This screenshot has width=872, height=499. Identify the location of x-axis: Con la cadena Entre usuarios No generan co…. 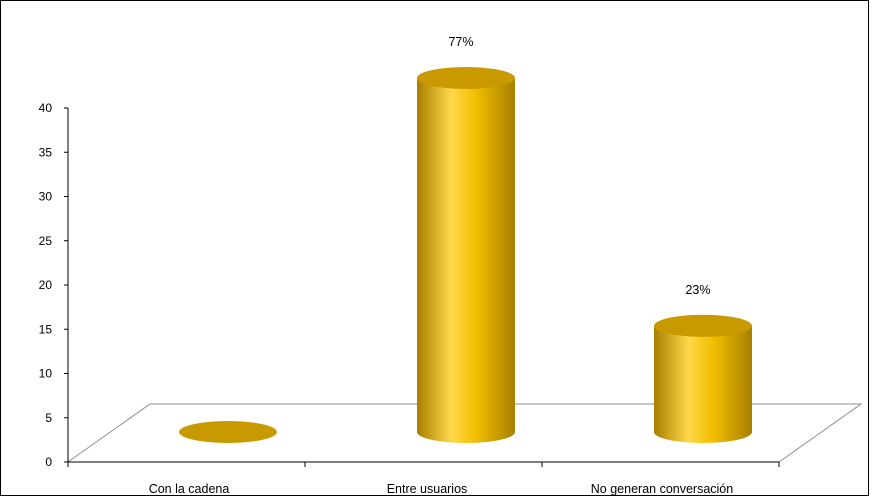
(423, 478).